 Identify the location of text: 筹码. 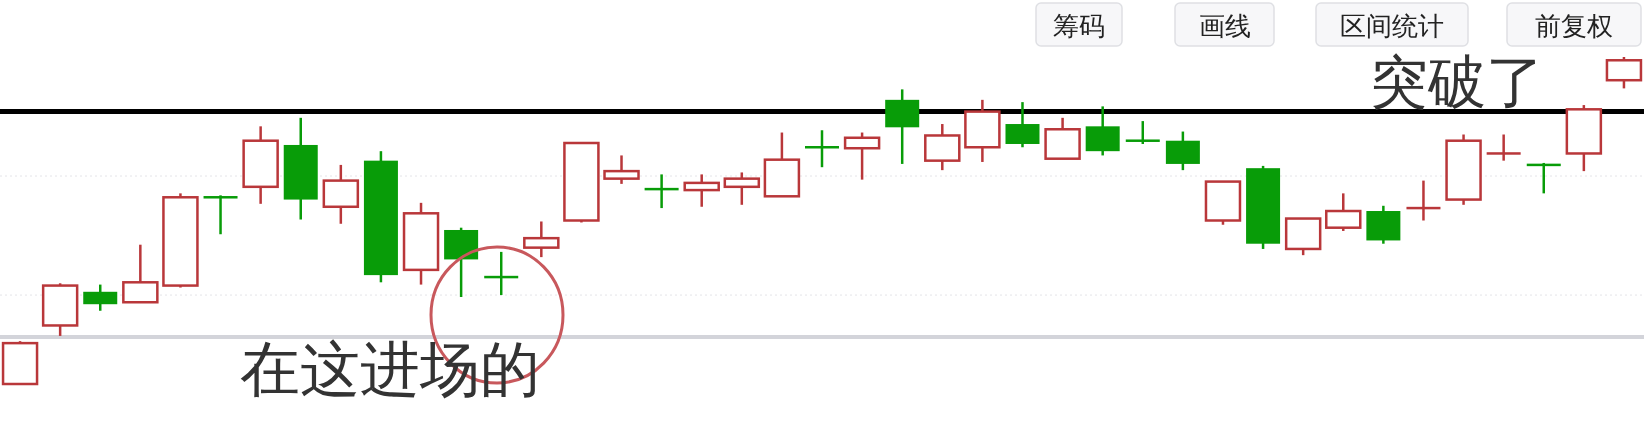
(1079, 26).